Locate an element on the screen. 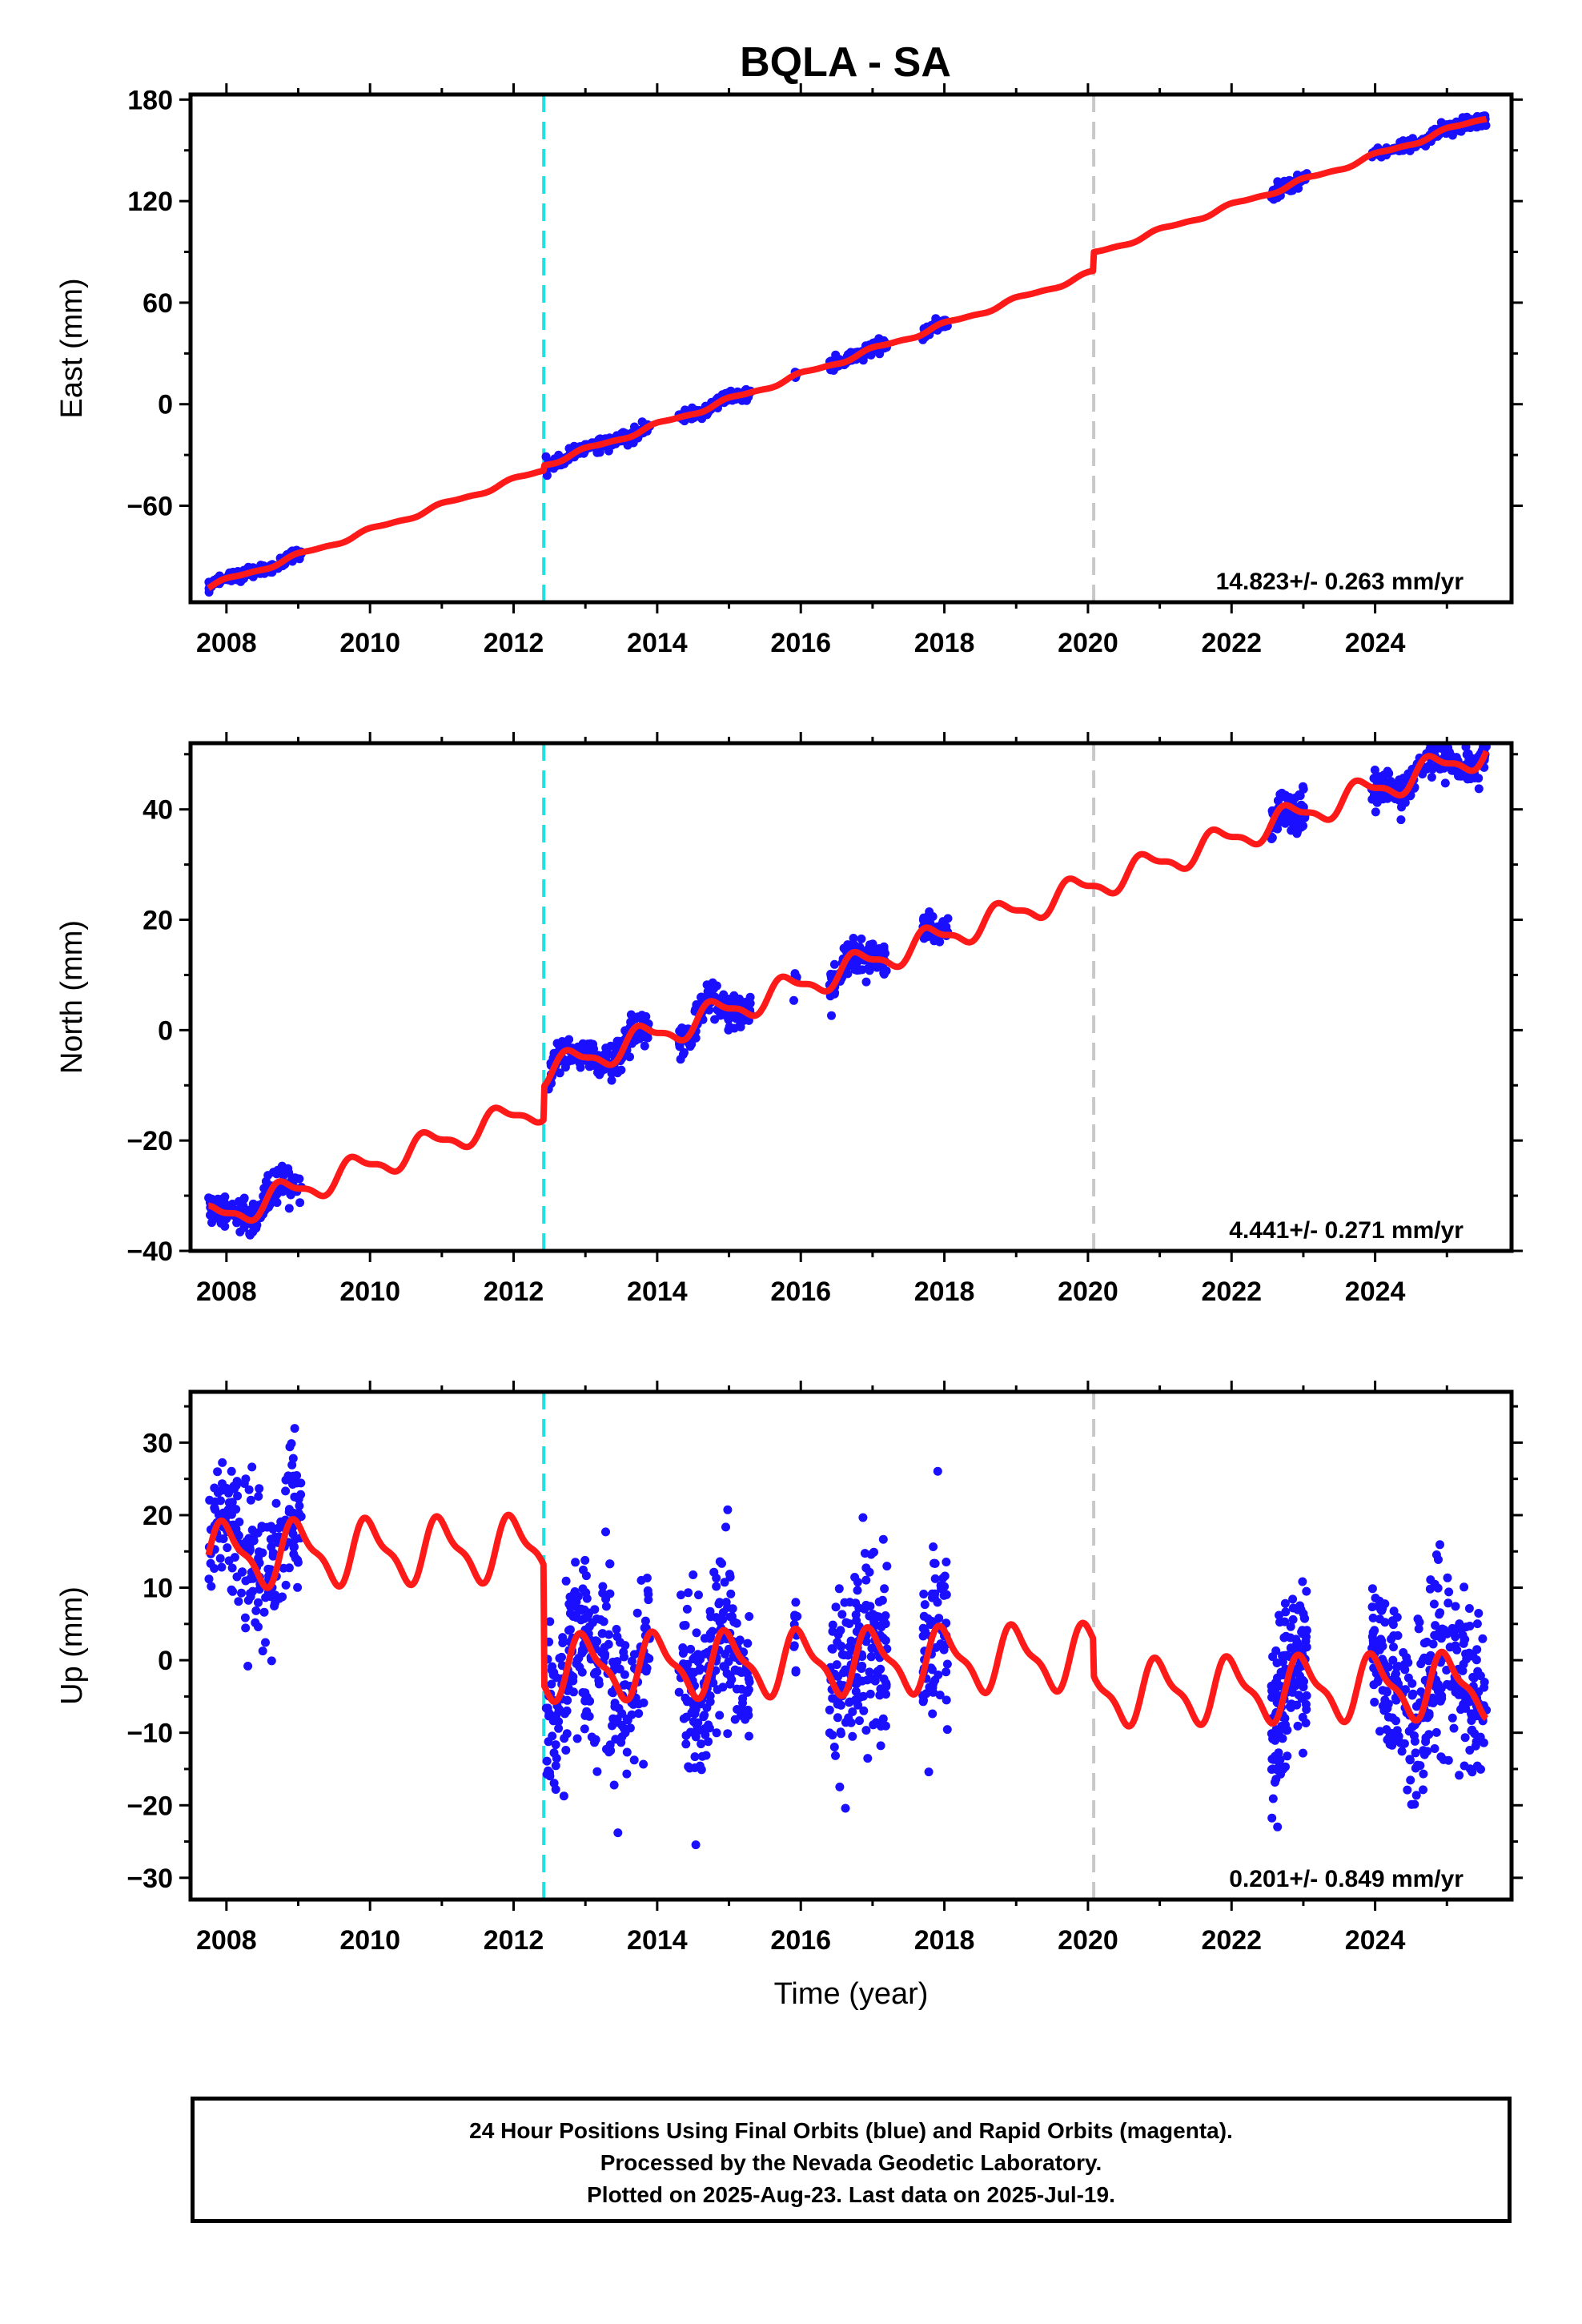 The width and height of the screenshot is (1582, 2324). up-x-tick-label: 2014 is located at coordinates (657, 1940).